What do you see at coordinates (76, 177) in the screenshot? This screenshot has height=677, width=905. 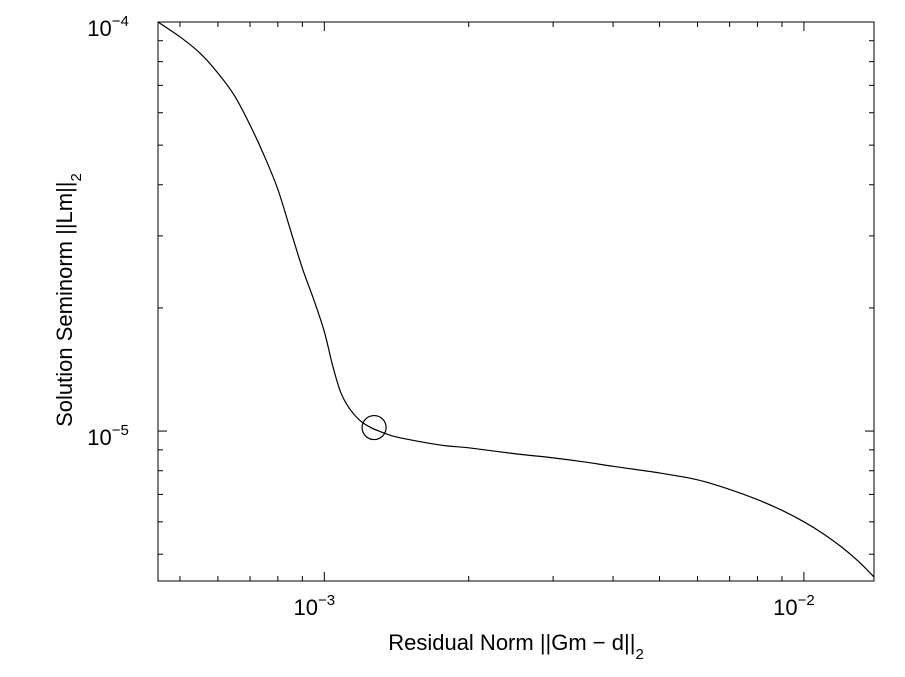 I see `y-axis-title-subscript: 2` at bounding box center [76, 177].